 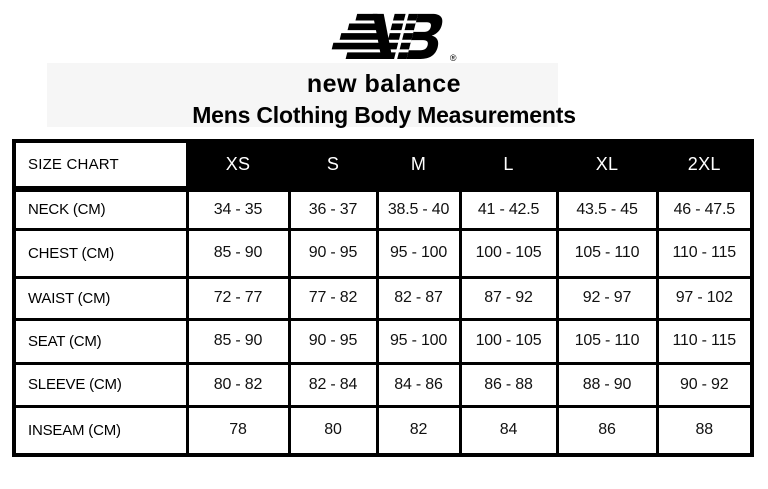 What do you see at coordinates (607, 209) in the screenshot?
I see `value-cell: 43.5 - 45` at bounding box center [607, 209].